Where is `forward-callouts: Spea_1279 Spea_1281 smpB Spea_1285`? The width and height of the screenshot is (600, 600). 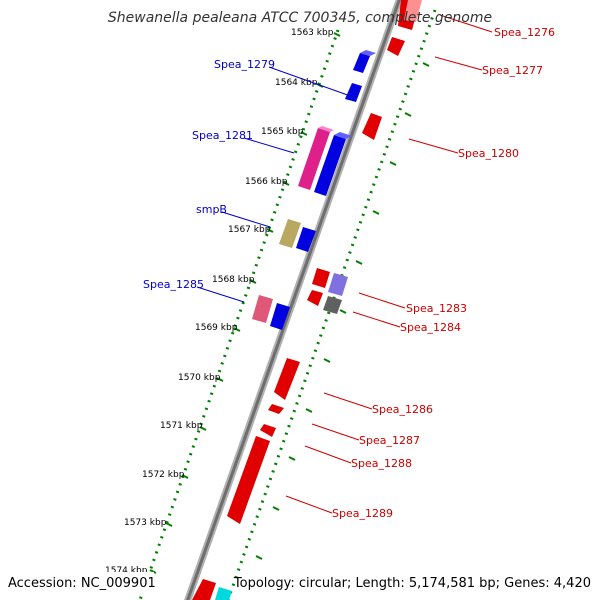 forward-callouts: Spea_1279 Spea_1281 smpB Spea_1285 is located at coordinates (250, 180).